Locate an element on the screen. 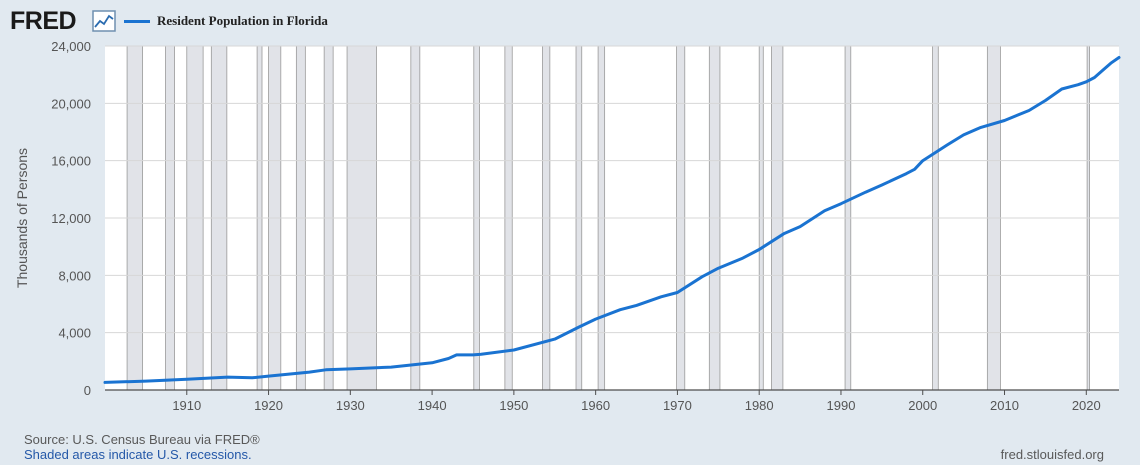  chart-line-icon is located at coordinates (104, 21).